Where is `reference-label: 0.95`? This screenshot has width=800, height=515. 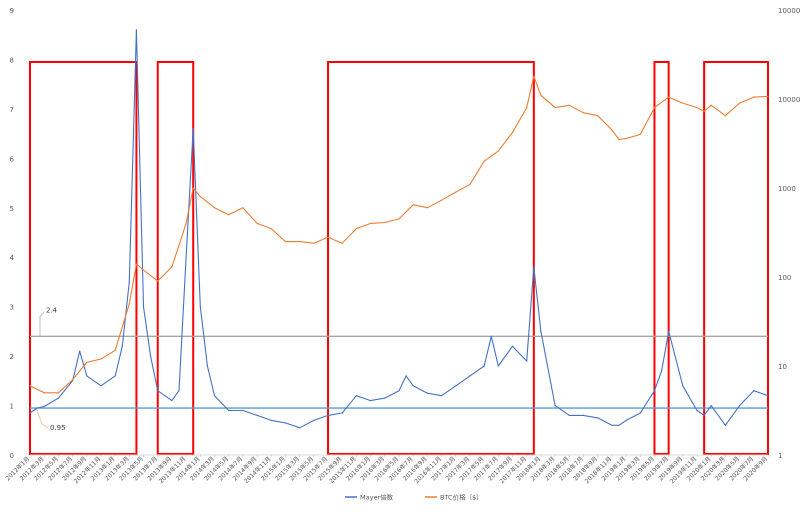 reference-label: 0.95 is located at coordinates (58, 428).